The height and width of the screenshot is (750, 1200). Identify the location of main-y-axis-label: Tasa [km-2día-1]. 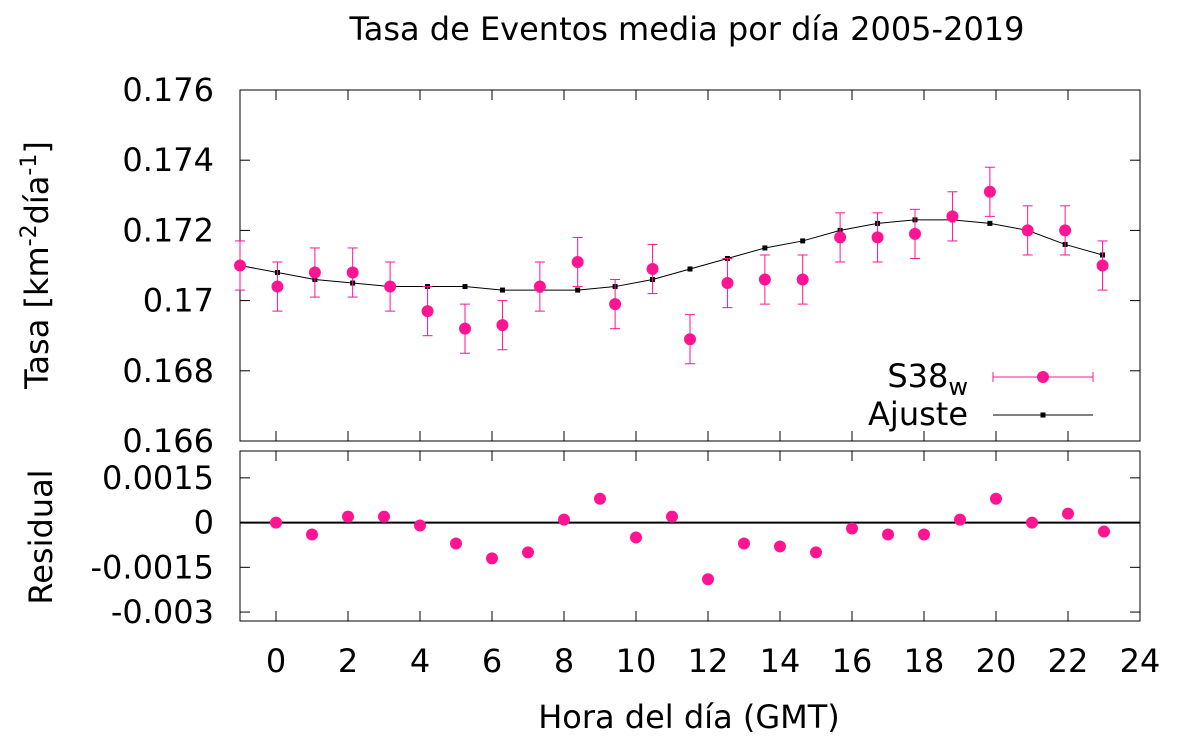
(36, 265).